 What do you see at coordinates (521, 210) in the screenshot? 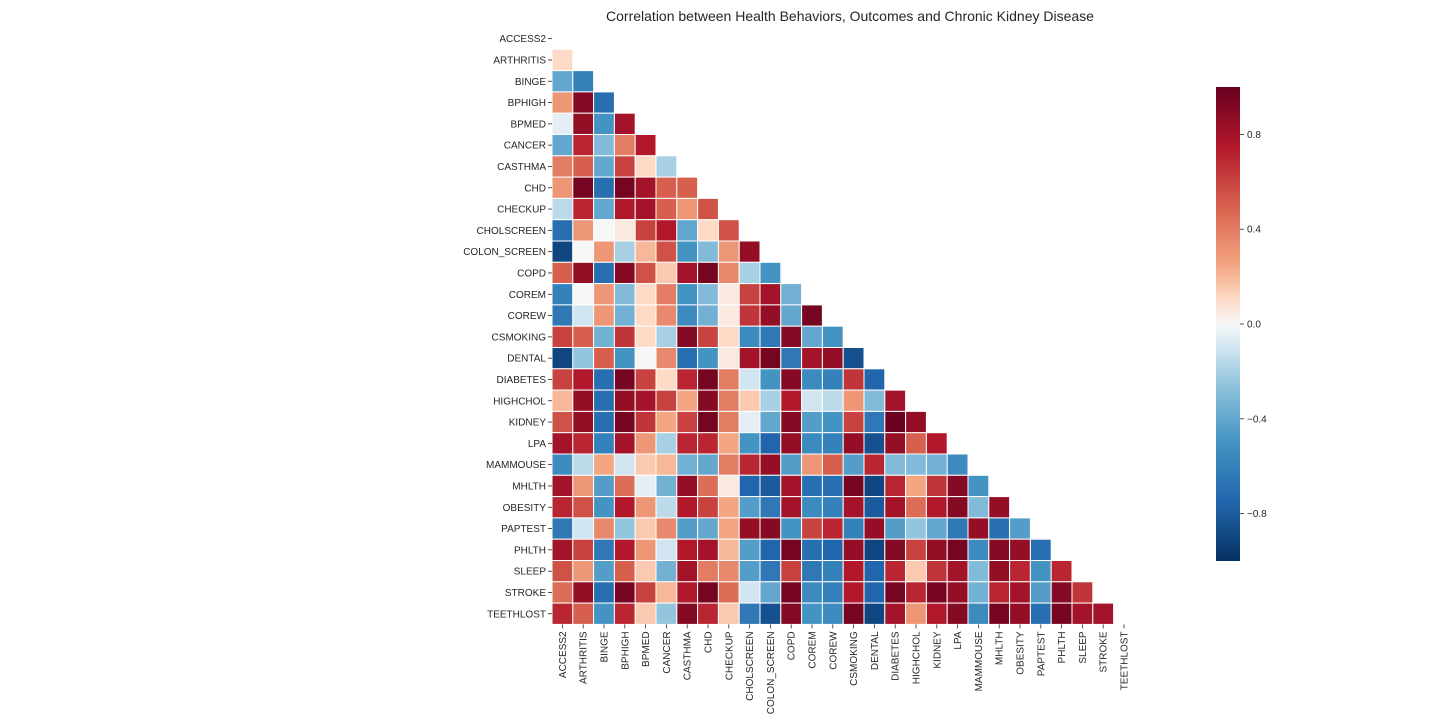
I see `y-tick-label: CHECKUP` at bounding box center [521, 210].